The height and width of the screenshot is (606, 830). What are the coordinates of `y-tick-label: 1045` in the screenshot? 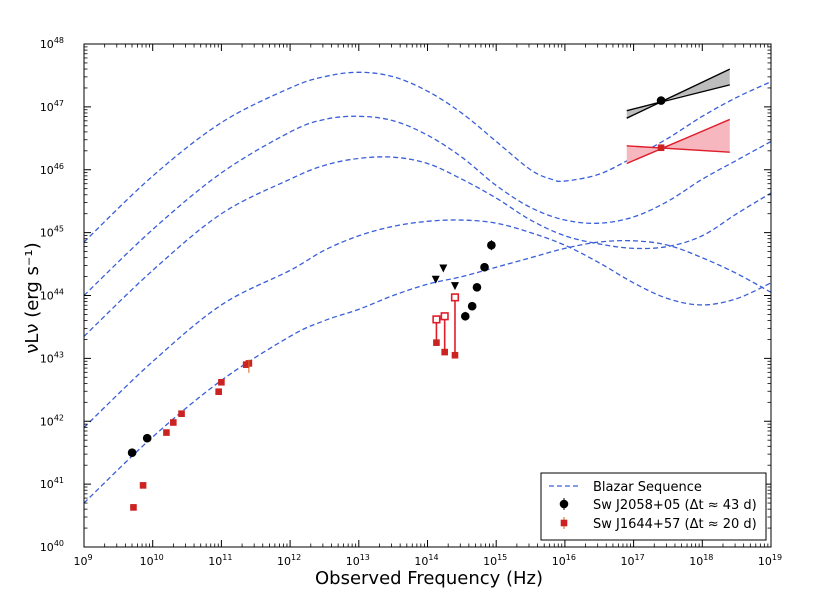 It's located at (52, 232).